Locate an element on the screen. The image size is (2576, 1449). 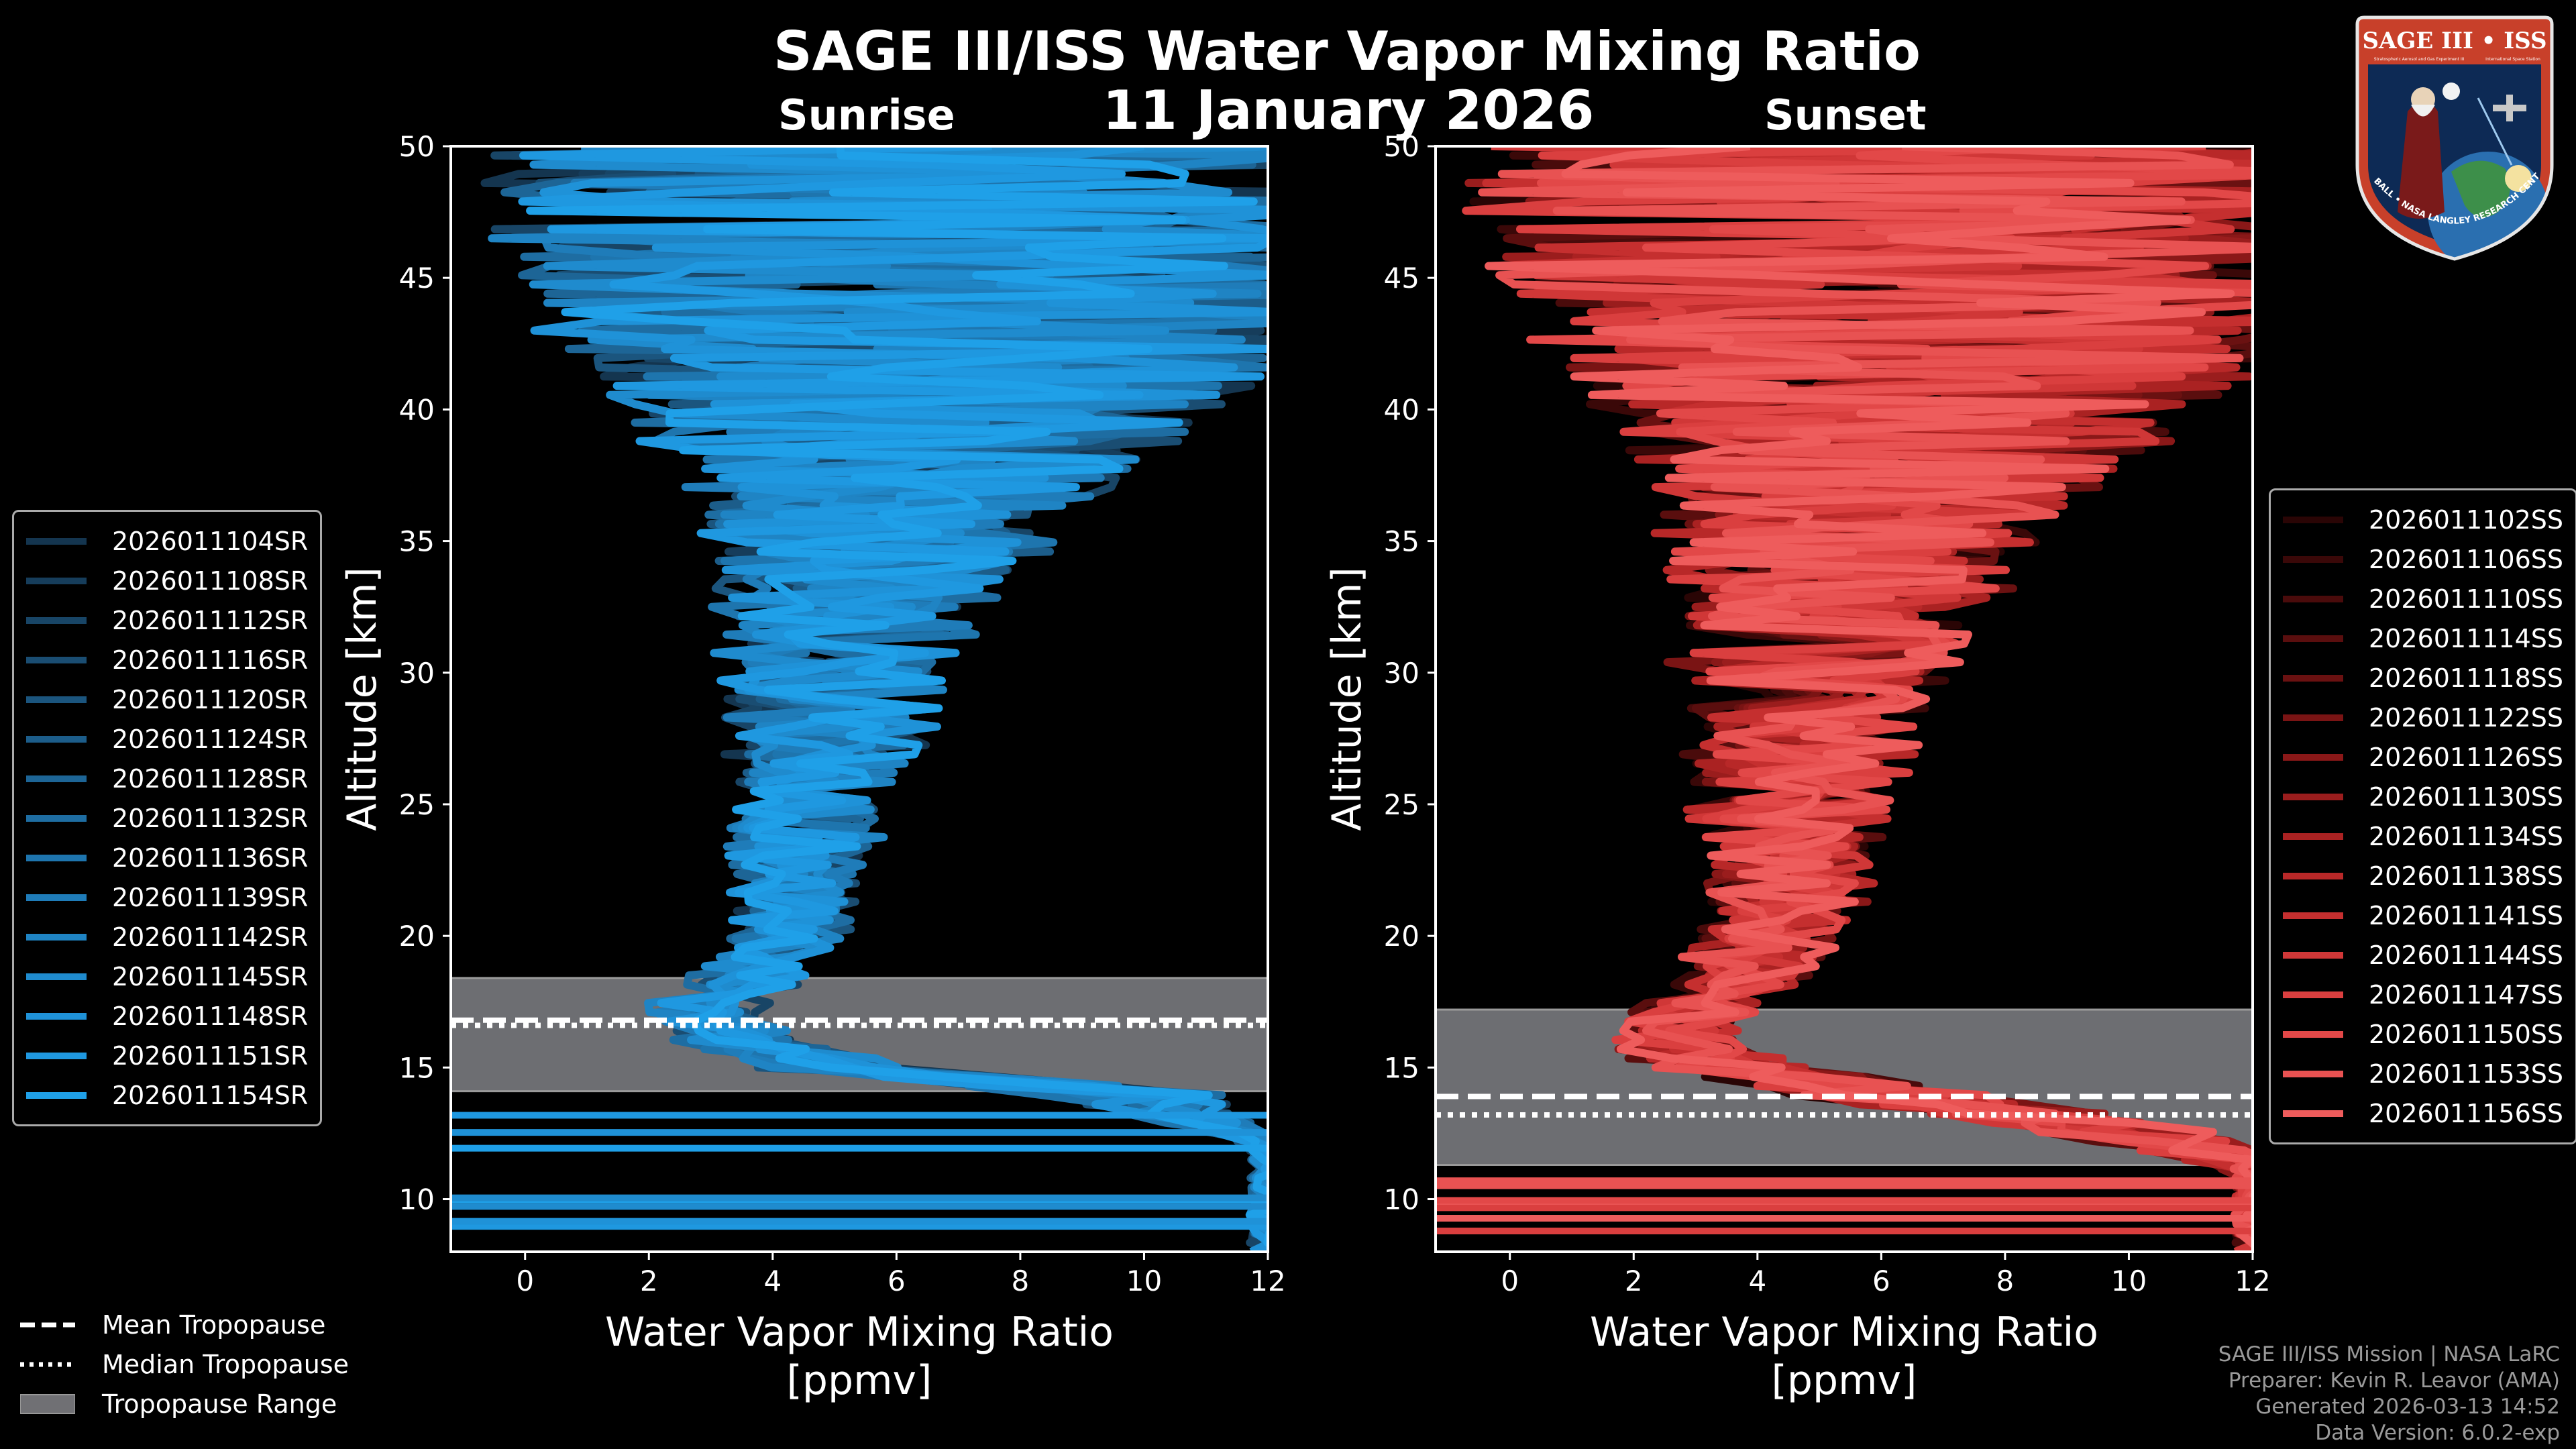
logo-subtitle-right: International Space Station is located at coordinates (2512, 59).